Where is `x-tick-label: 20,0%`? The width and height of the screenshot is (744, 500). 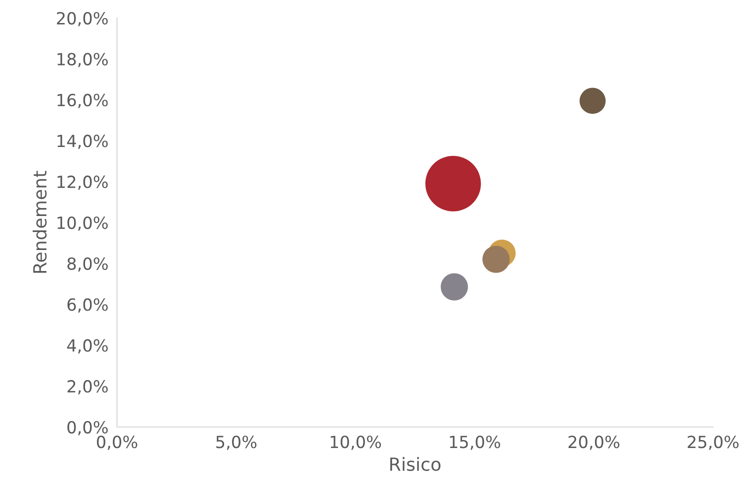
x-tick-label: 20,0% is located at coordinates (594, 443).